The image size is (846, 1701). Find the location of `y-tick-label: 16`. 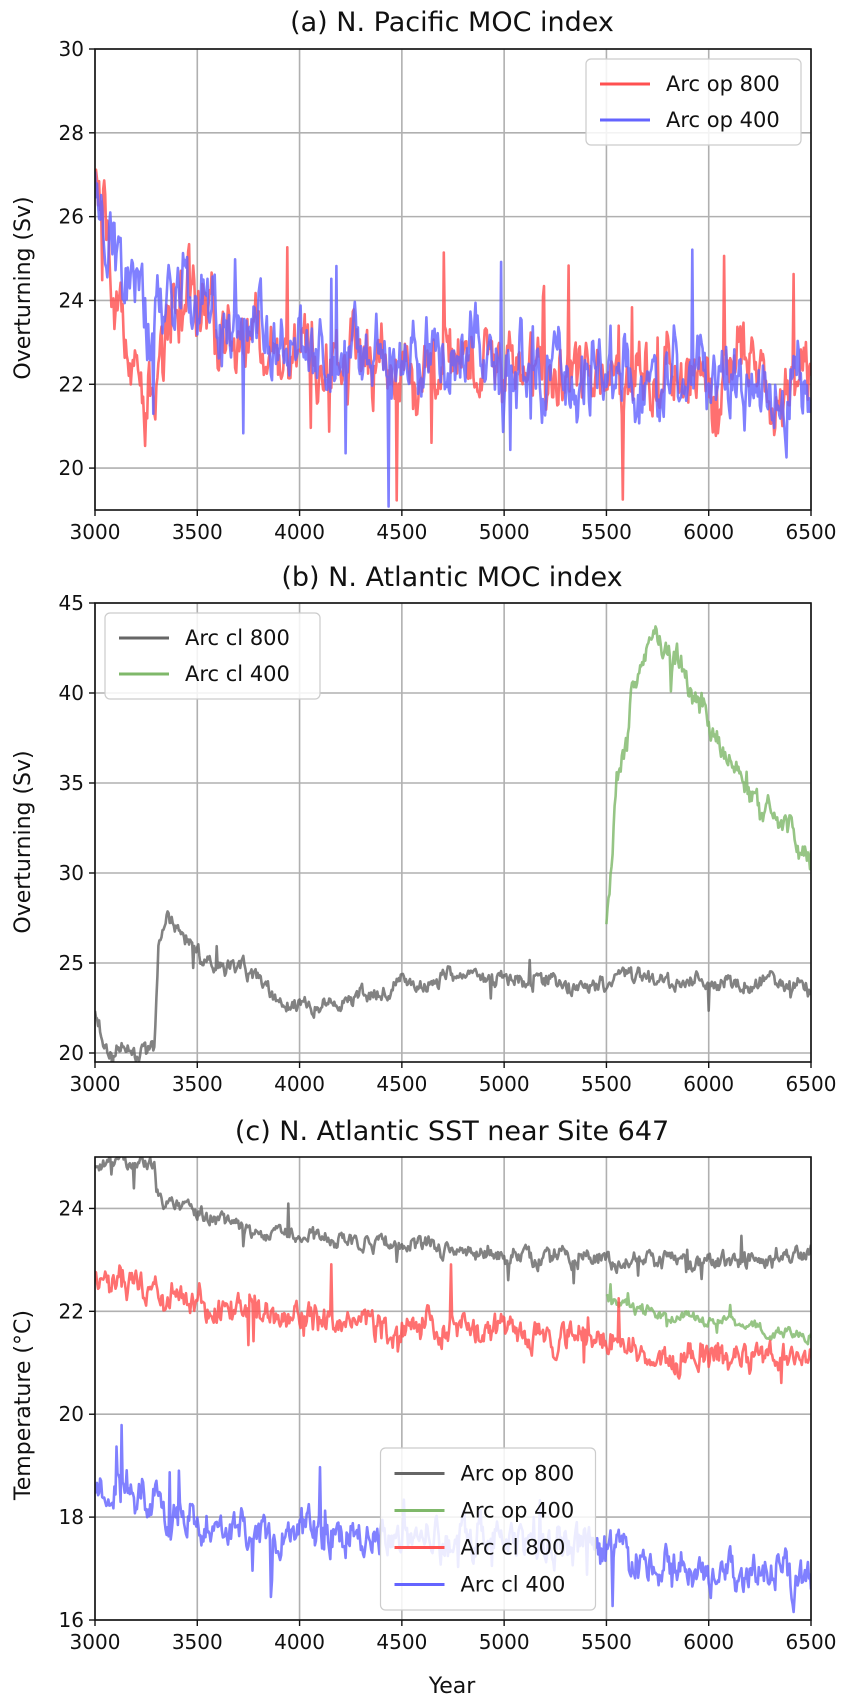

y-tick-label: 16 is located at coordinates (71, 1620).